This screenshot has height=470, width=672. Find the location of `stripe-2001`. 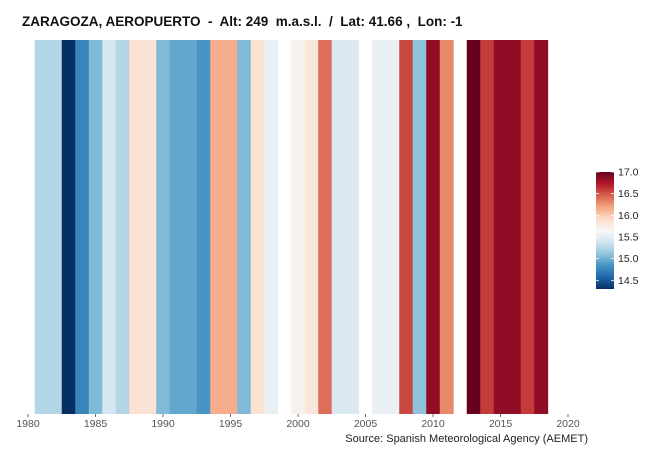

stripe-2001 is located at coordinates (311, 227).